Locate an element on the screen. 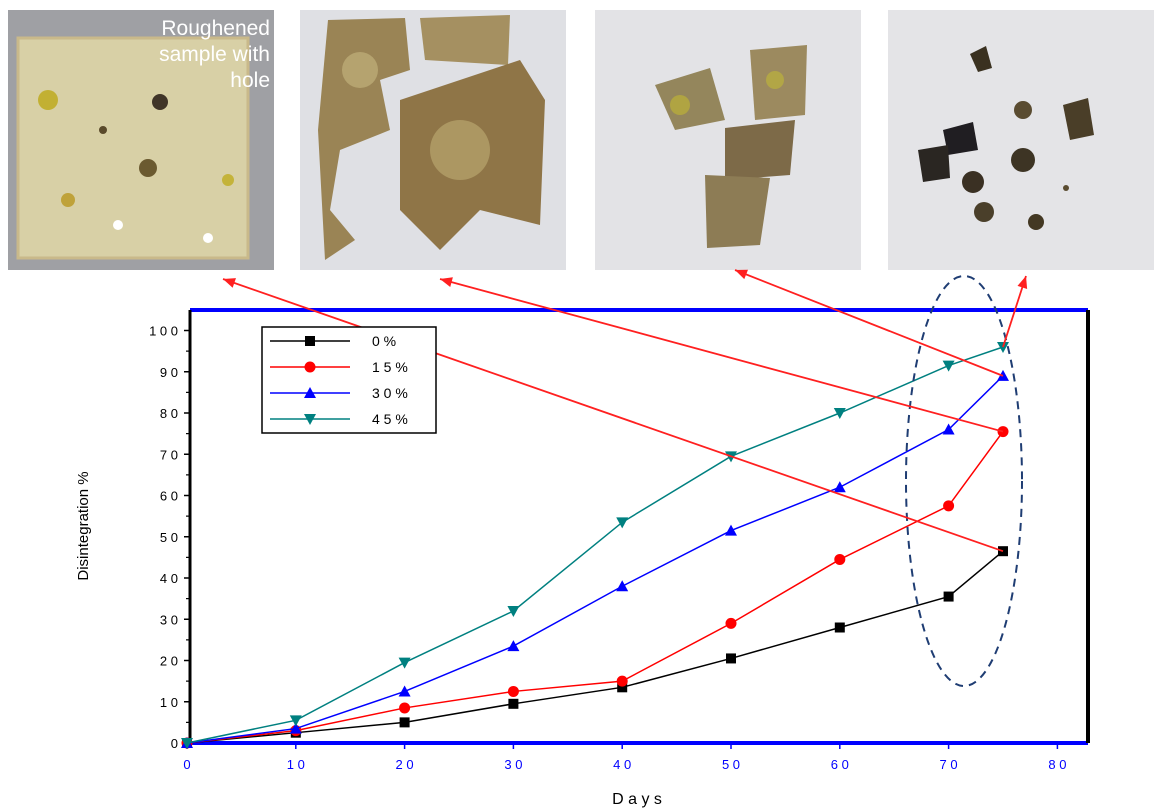 This screenshot has height=810, width=1156. y-tick-label: 4 0 is located at coordinates (169, 578).